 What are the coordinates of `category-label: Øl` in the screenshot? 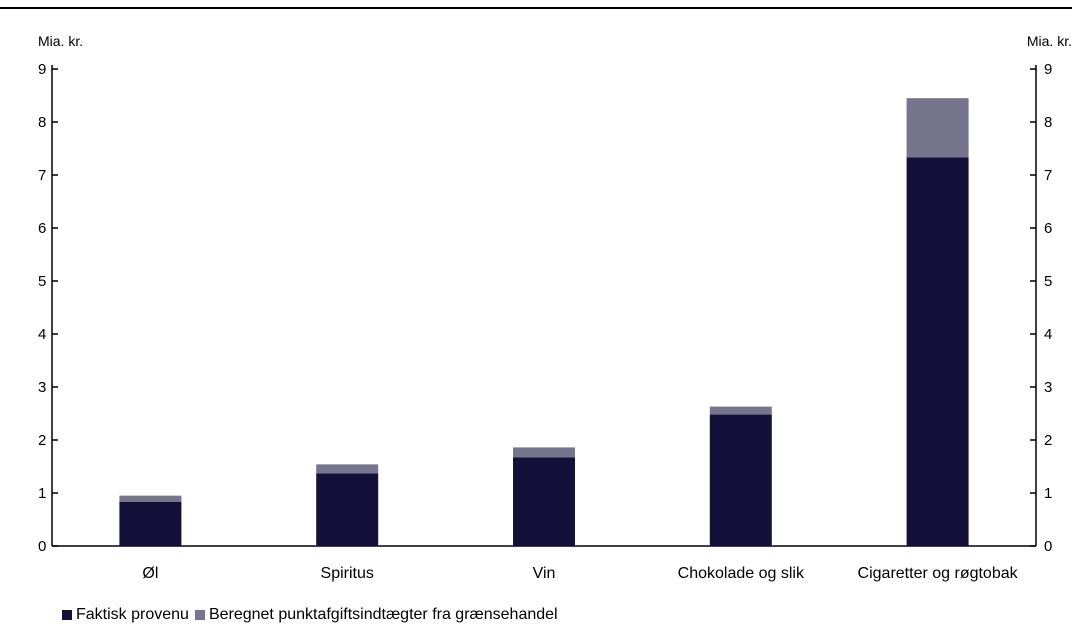 It's located at (150, 573).